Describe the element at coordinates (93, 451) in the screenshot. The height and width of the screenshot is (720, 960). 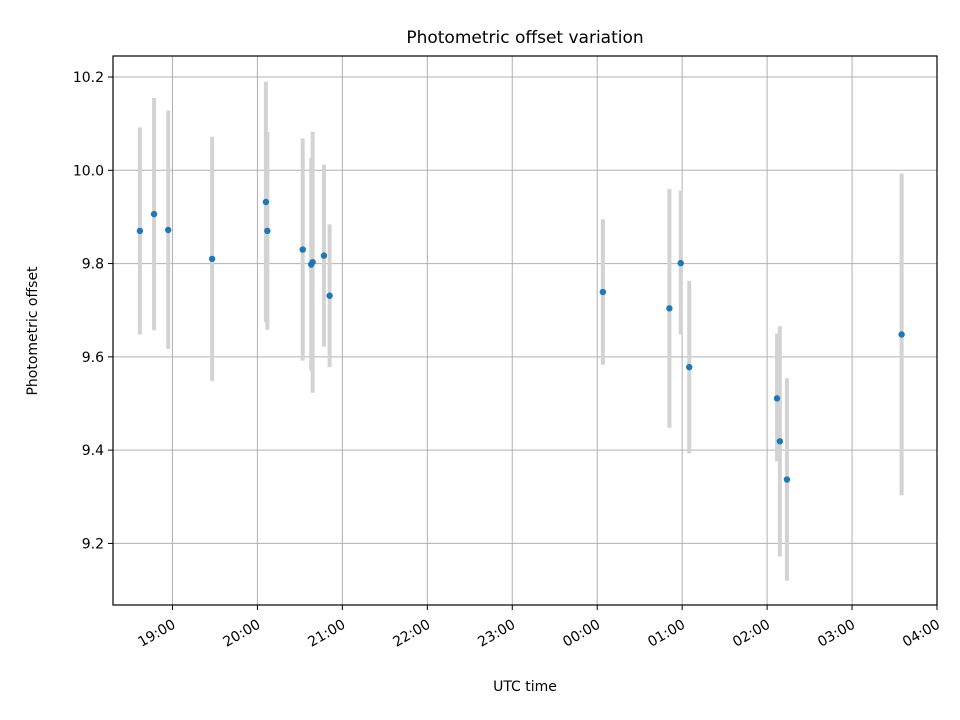
I see `y-tick-label: 9.4` at that location.